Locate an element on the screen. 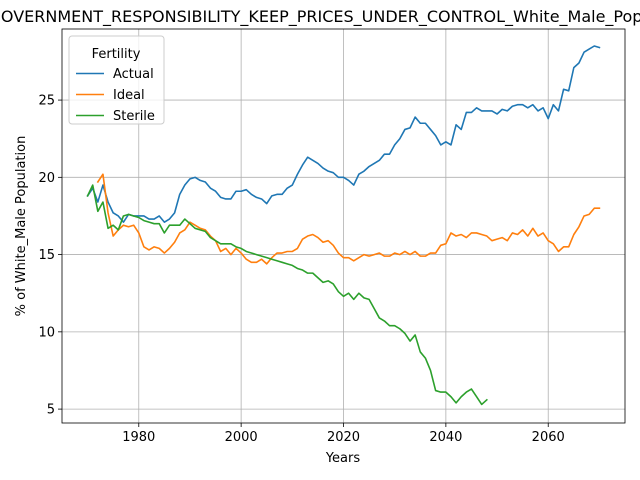 The width and height of the screenshot is (640, 480). legend-title: Fertility is located at coordinates (116, 54).